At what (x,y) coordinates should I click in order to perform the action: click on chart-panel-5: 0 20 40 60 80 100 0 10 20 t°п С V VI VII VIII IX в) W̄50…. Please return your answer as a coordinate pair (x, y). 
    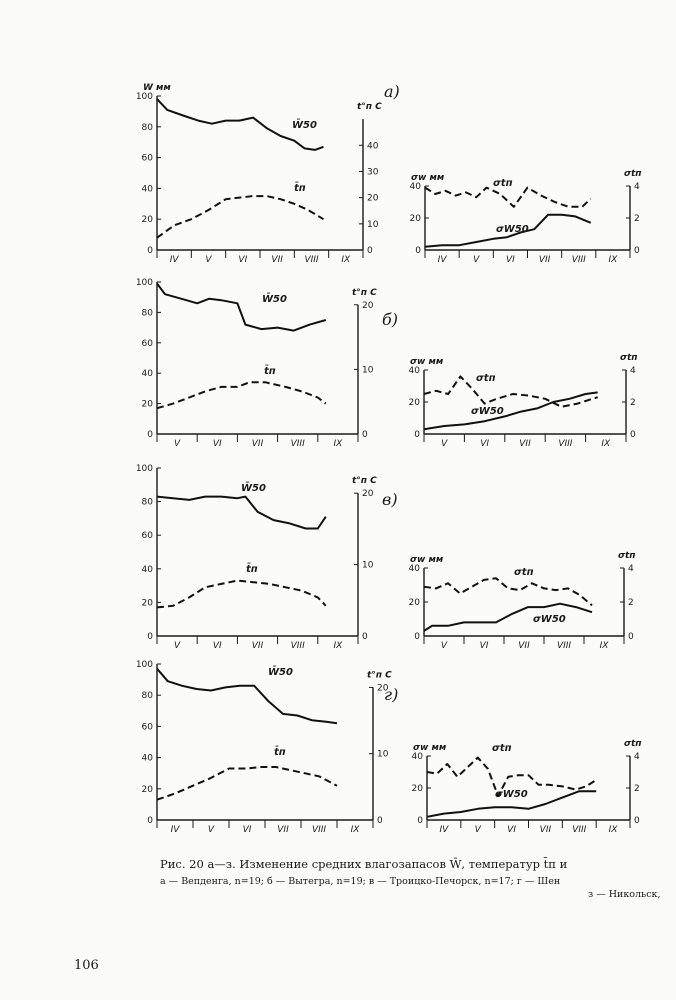
    Looking at the image, I should click on (267, 557).